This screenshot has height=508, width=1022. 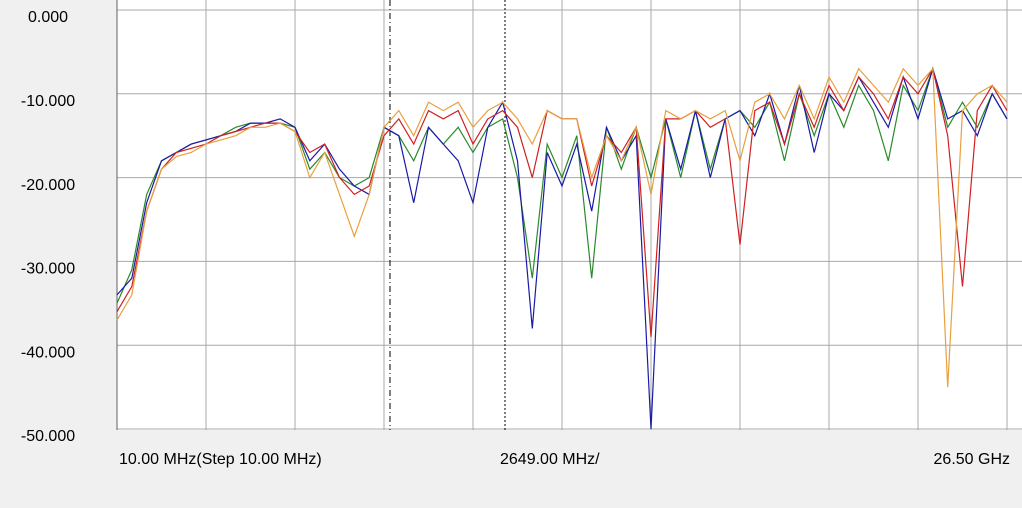 What do you see at coordinates (972, 459) in the screenshot?
I see `x-label: 26.50 GHz` at bounding box center [972, 459].